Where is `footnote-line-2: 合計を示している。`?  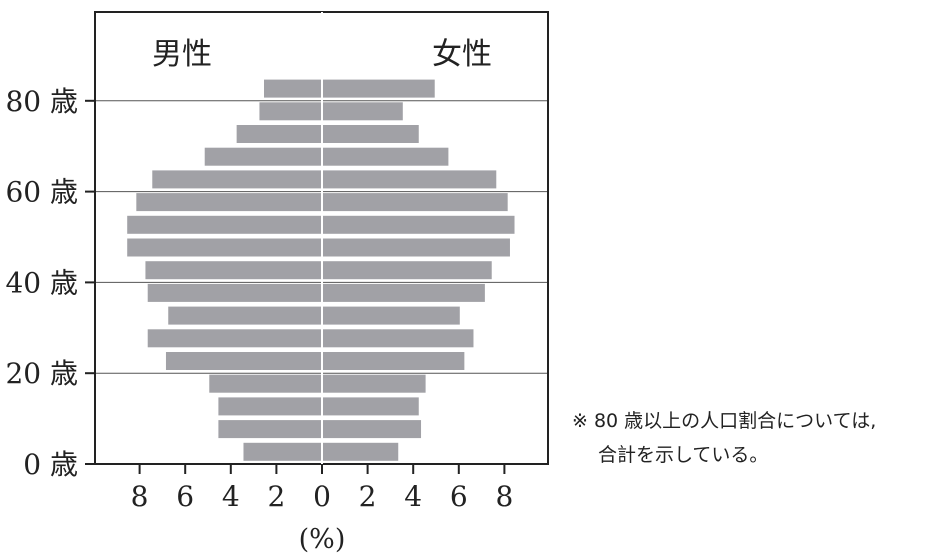 footnote-line-2: 合計を示している。 is located at coordinates (683, 455).